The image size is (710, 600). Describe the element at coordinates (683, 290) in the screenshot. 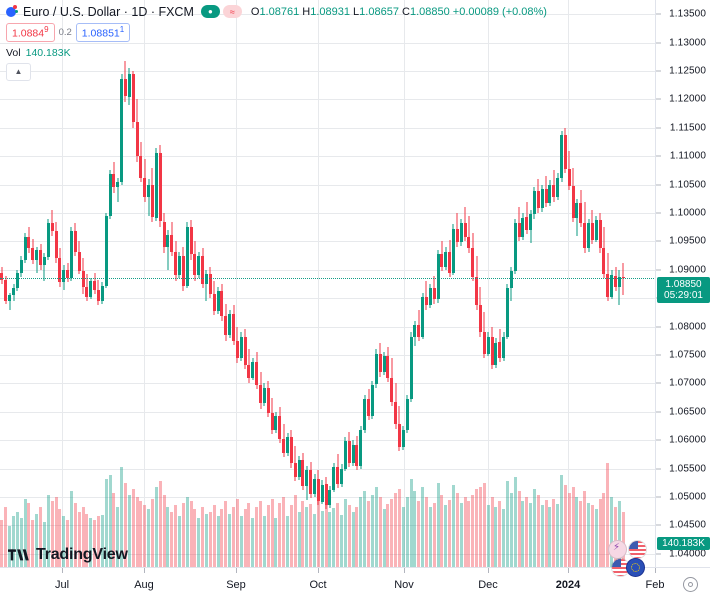

I see `current-price-badge: 1.08850 05:29:01` at that location.